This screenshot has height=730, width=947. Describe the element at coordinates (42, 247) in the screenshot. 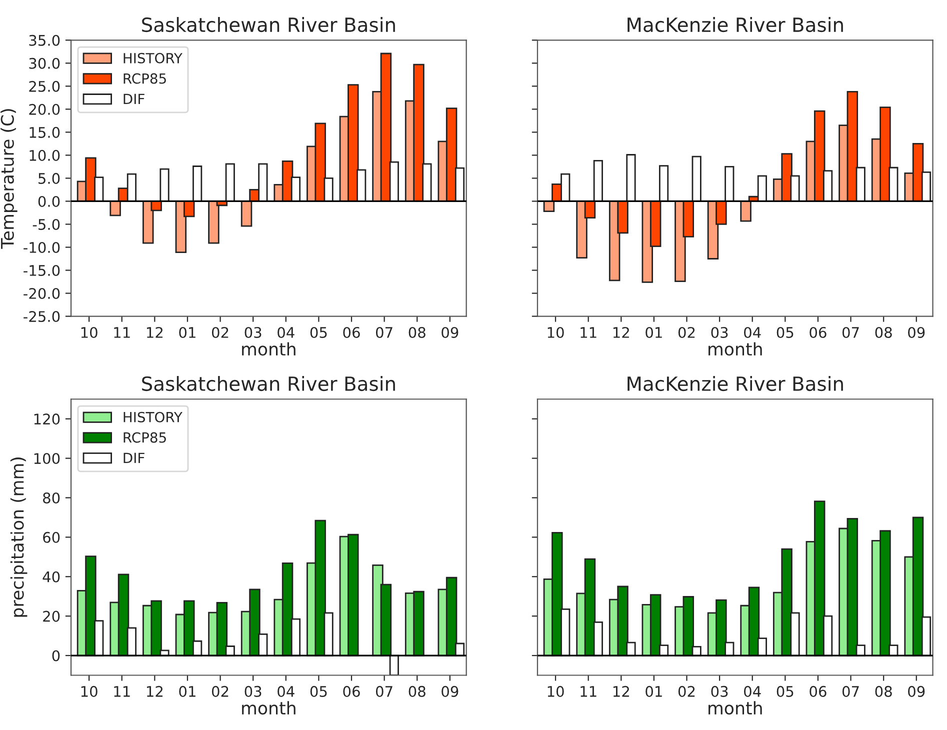

I see `y-tick-label: -10.0` at that location.